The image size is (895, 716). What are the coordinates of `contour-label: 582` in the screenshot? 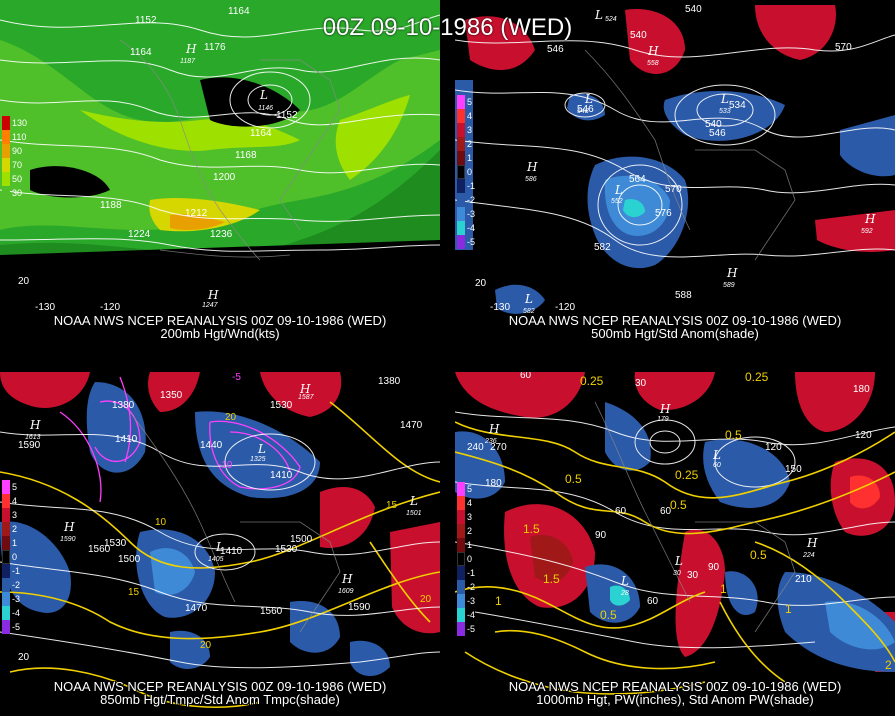 It's located at (602, 247).